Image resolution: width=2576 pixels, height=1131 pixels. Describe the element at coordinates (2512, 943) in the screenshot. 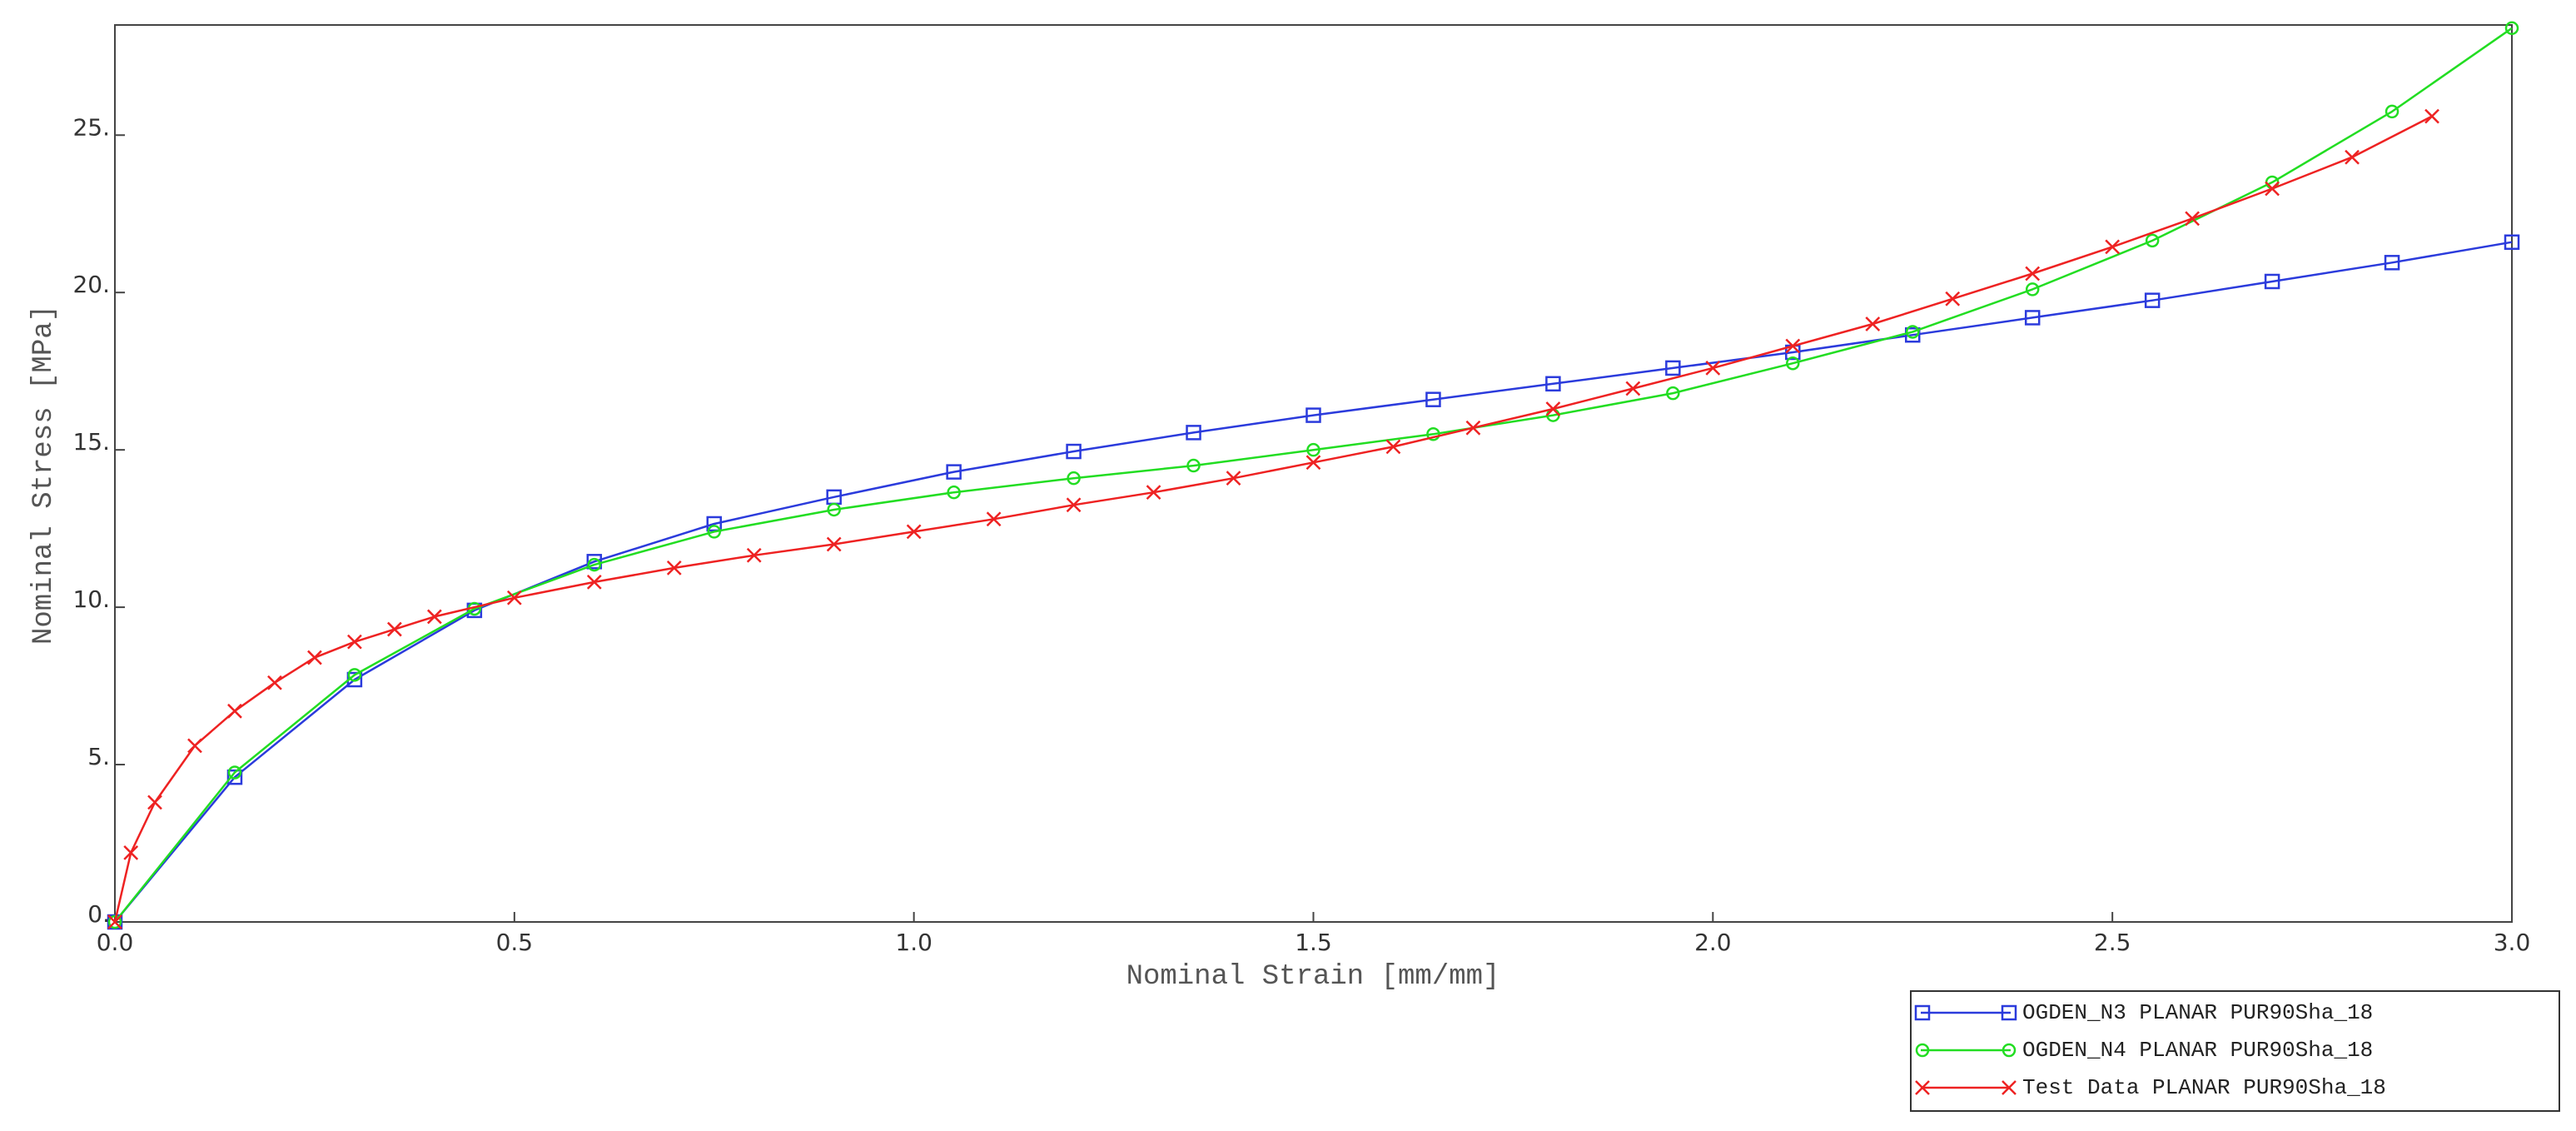

I see `x-tick-label: 3.0` at that location.